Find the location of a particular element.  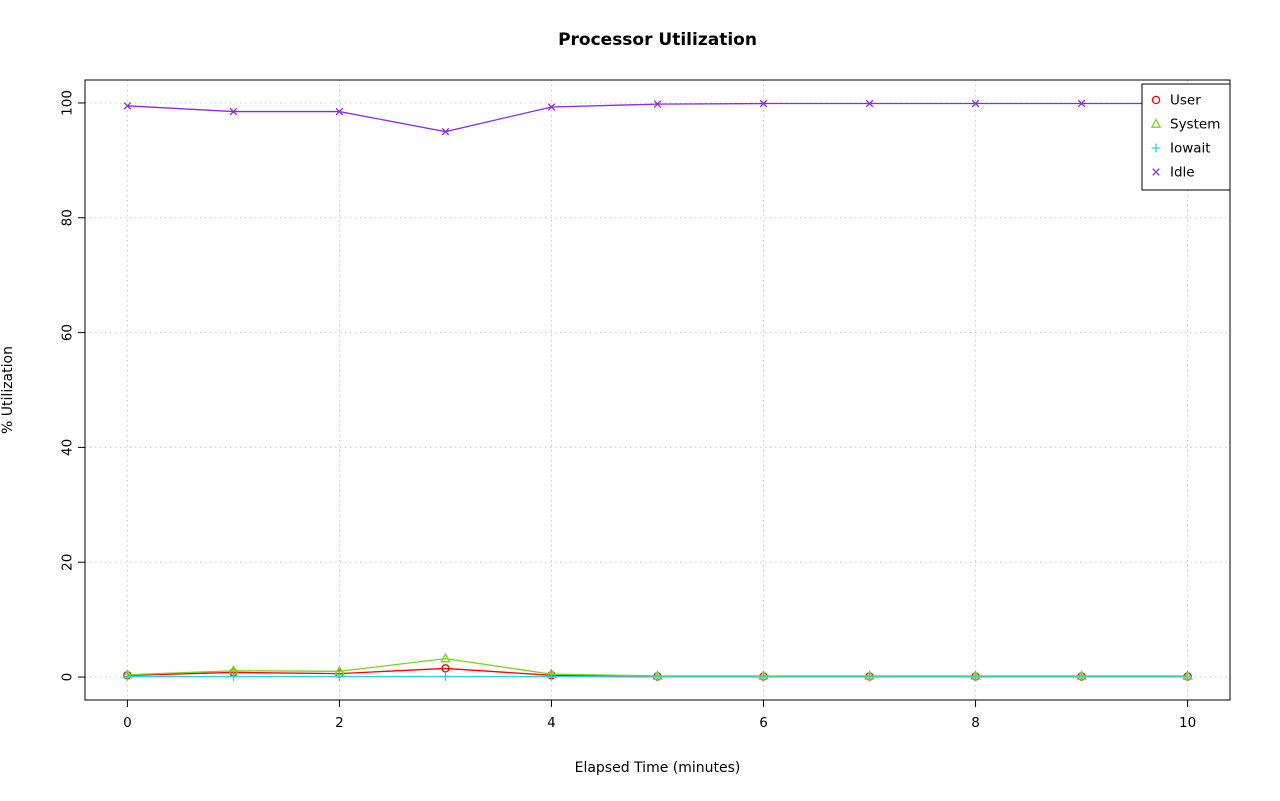

x-tick-label: 4 is located at coordinates (551, 723).